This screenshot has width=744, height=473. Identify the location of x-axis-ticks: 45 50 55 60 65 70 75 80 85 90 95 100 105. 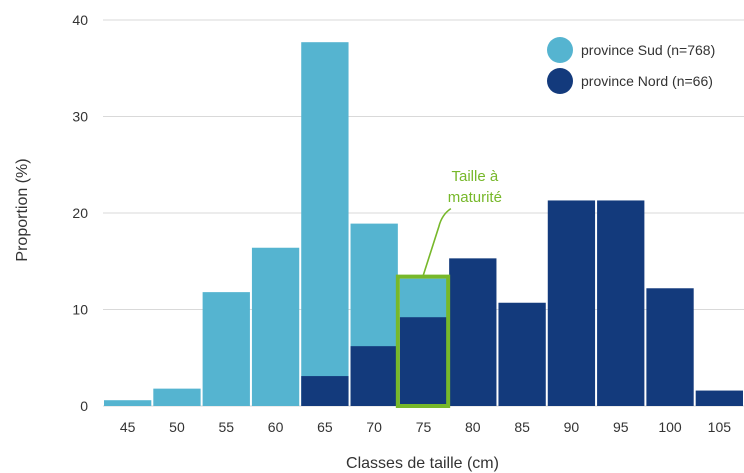
(425, 427).